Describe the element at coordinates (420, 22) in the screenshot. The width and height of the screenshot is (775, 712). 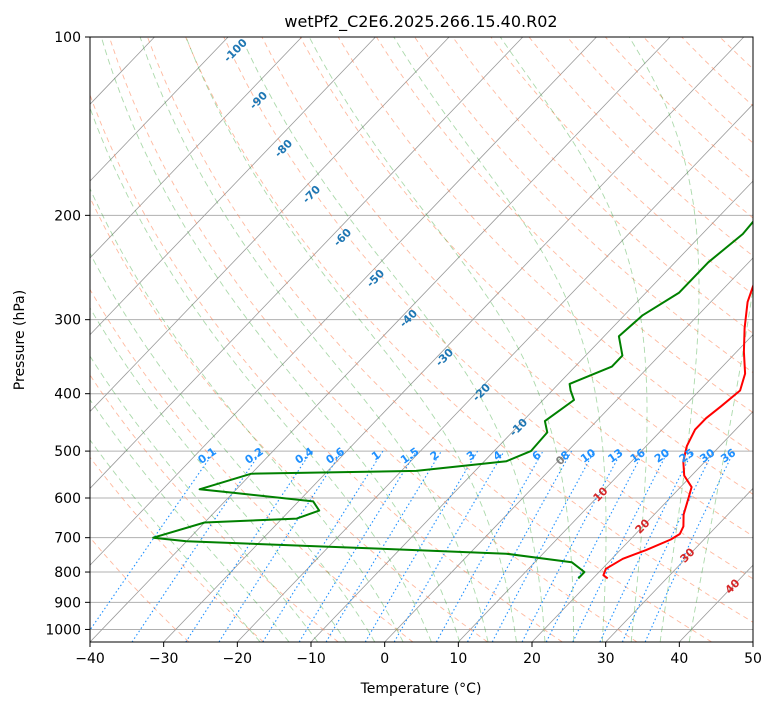
I see `chart-title: wetPf2_C2E6.2025.266.15.40.R02` at that location.